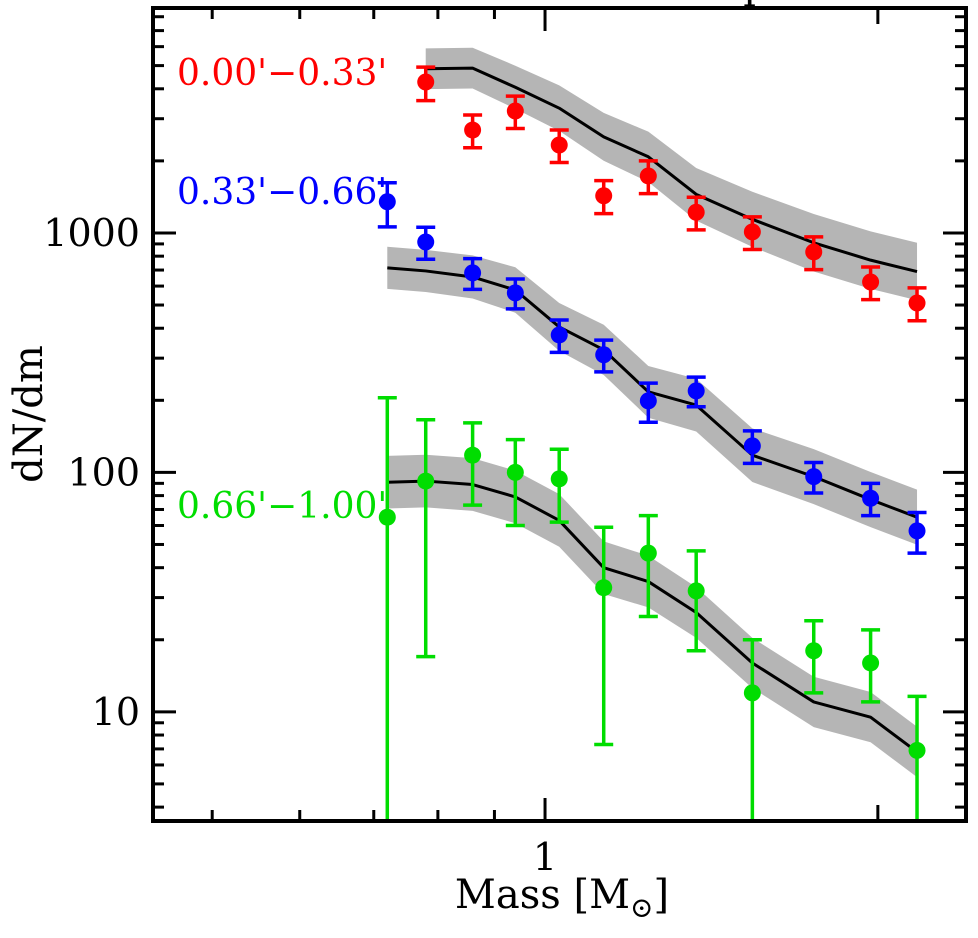 The width and height of the screenshot is (978, 938). What do you see at coordinates (116, 712) in the screenshot?
I see `y-tick-label-10: 10` at bounding box center [116, 712].